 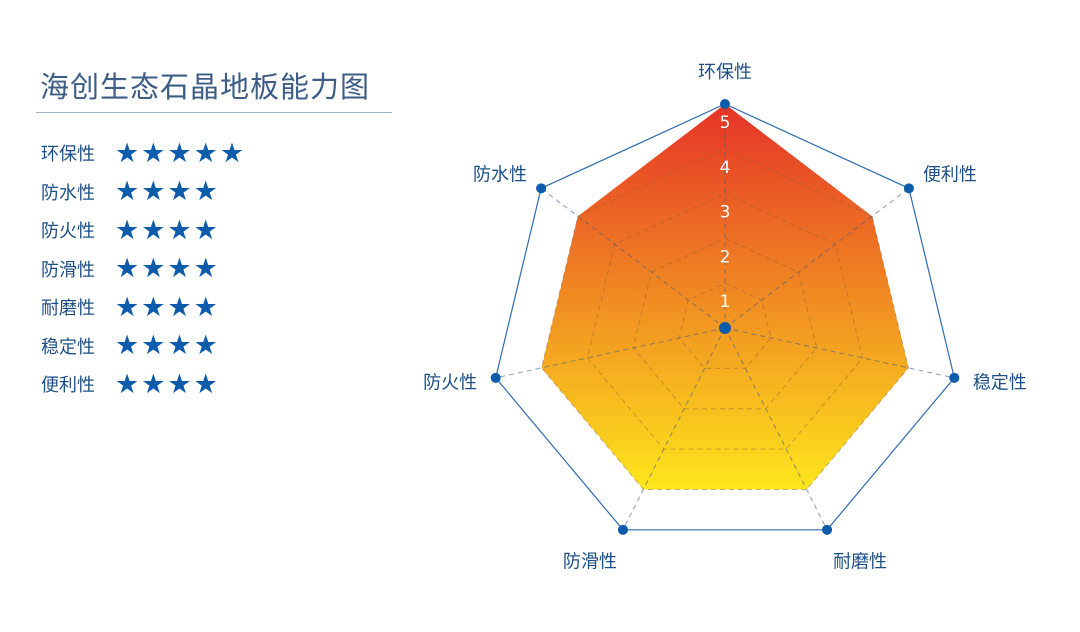 I want to click on rating-row: 便利性 ★★★★, so click(x=143, y=384).